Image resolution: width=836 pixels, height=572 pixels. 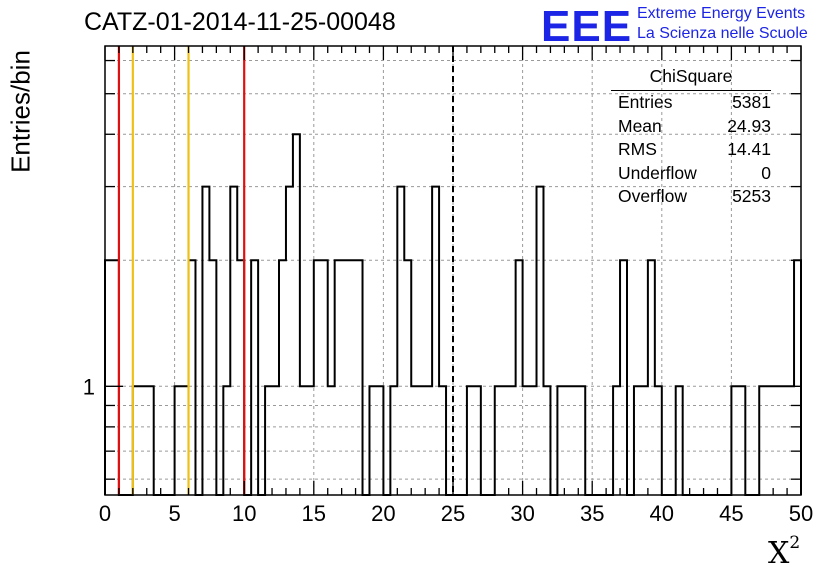 I want to click on stats-label: Overflow, so click(x=653, y=196).